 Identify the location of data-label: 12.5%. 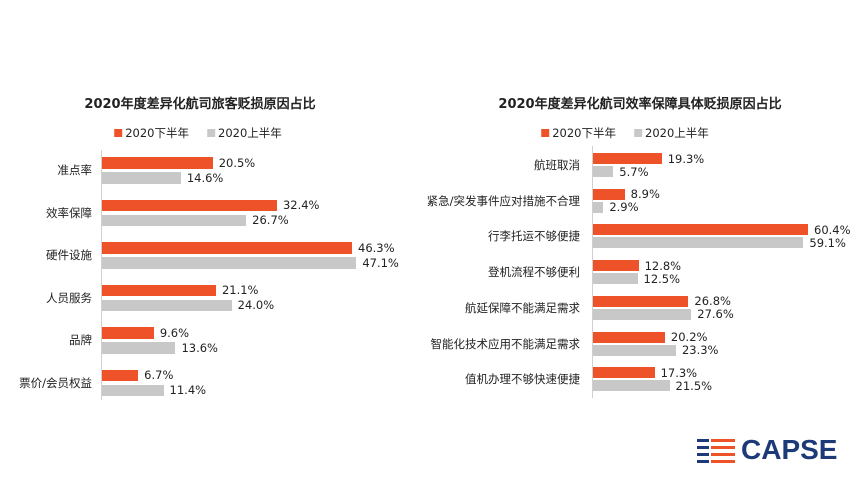
(662, 278).